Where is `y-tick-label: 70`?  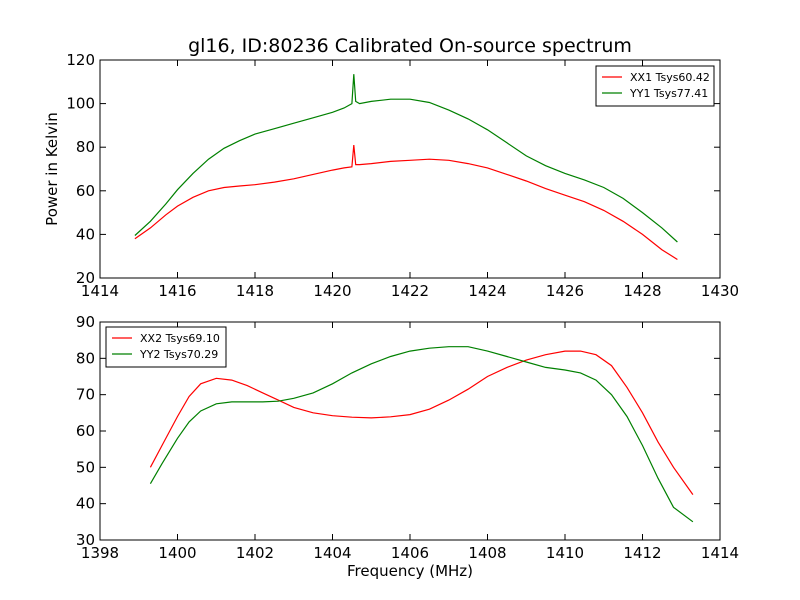 y-tick-label: 70 is located at coordinates (85, 395).